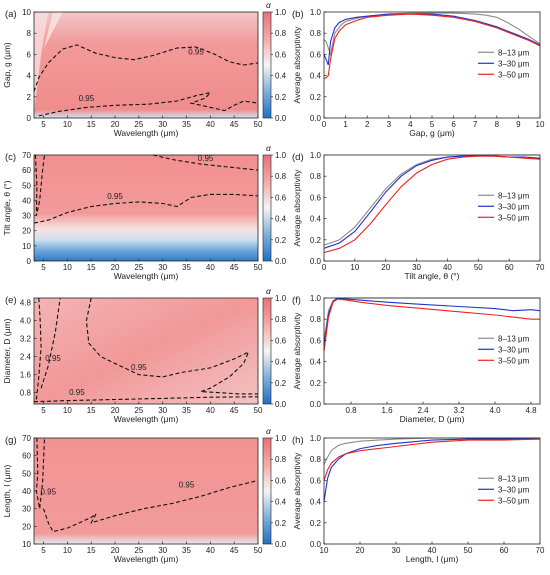 This screenshot has height=575, width=550. I want to click on x-tick-label: 15, so click(91, 124).